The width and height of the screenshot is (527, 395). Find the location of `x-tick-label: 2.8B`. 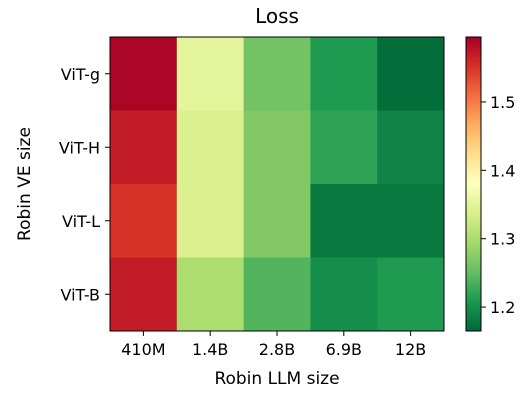

x-tick-label: 2.8B is located at coordinates (277, 349).